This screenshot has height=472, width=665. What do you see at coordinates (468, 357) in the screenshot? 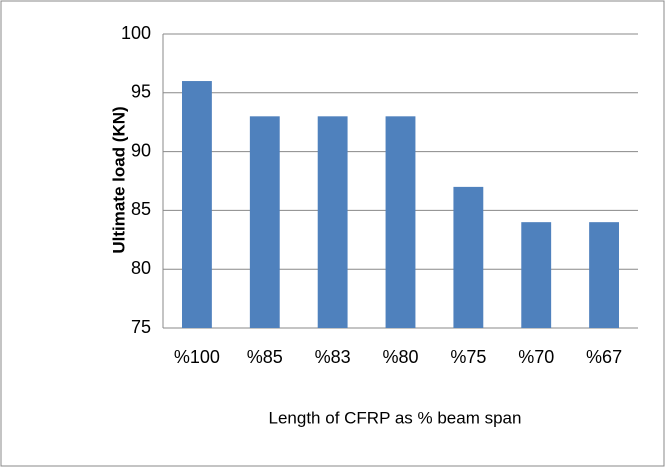
I see `x-tick-label: %75` at bounding box center [468, 357].